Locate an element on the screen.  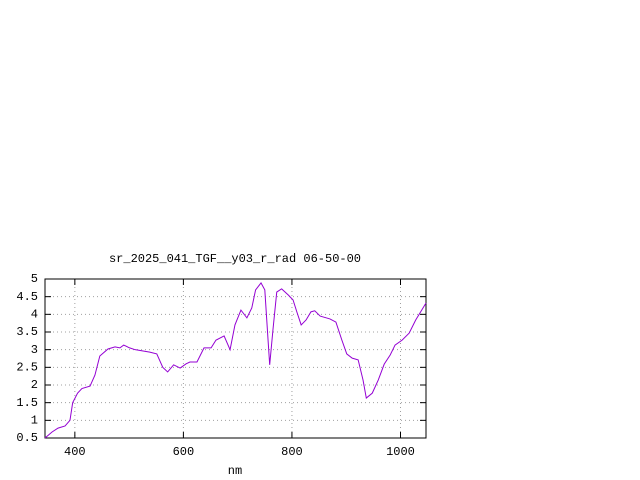
y-tick-label: 0.5 is located at coordinates (27, 438).